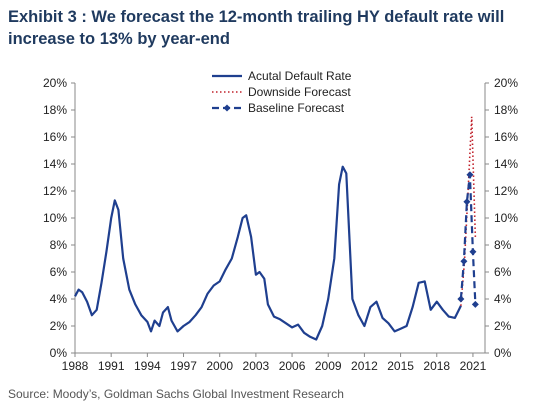  Describe the element at coordinates (328, 366) in the screenshot. I see `x-tick-label: 2009` at that location.